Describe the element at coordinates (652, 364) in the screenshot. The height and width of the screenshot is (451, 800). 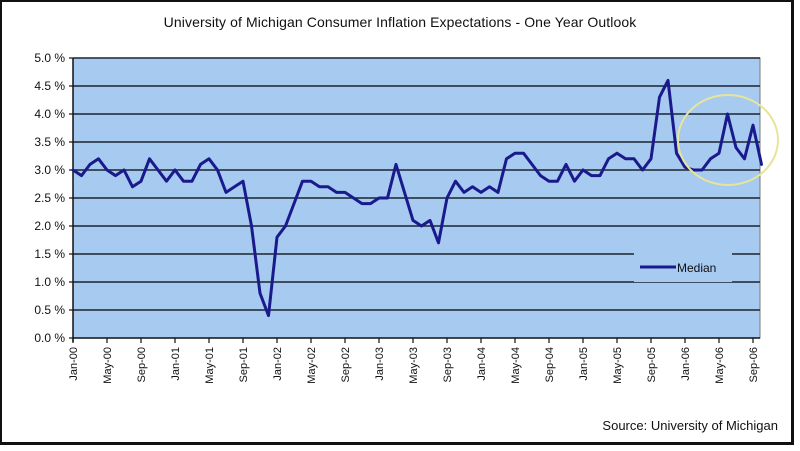
I see `x-tick-label: Sep-05` at that location.